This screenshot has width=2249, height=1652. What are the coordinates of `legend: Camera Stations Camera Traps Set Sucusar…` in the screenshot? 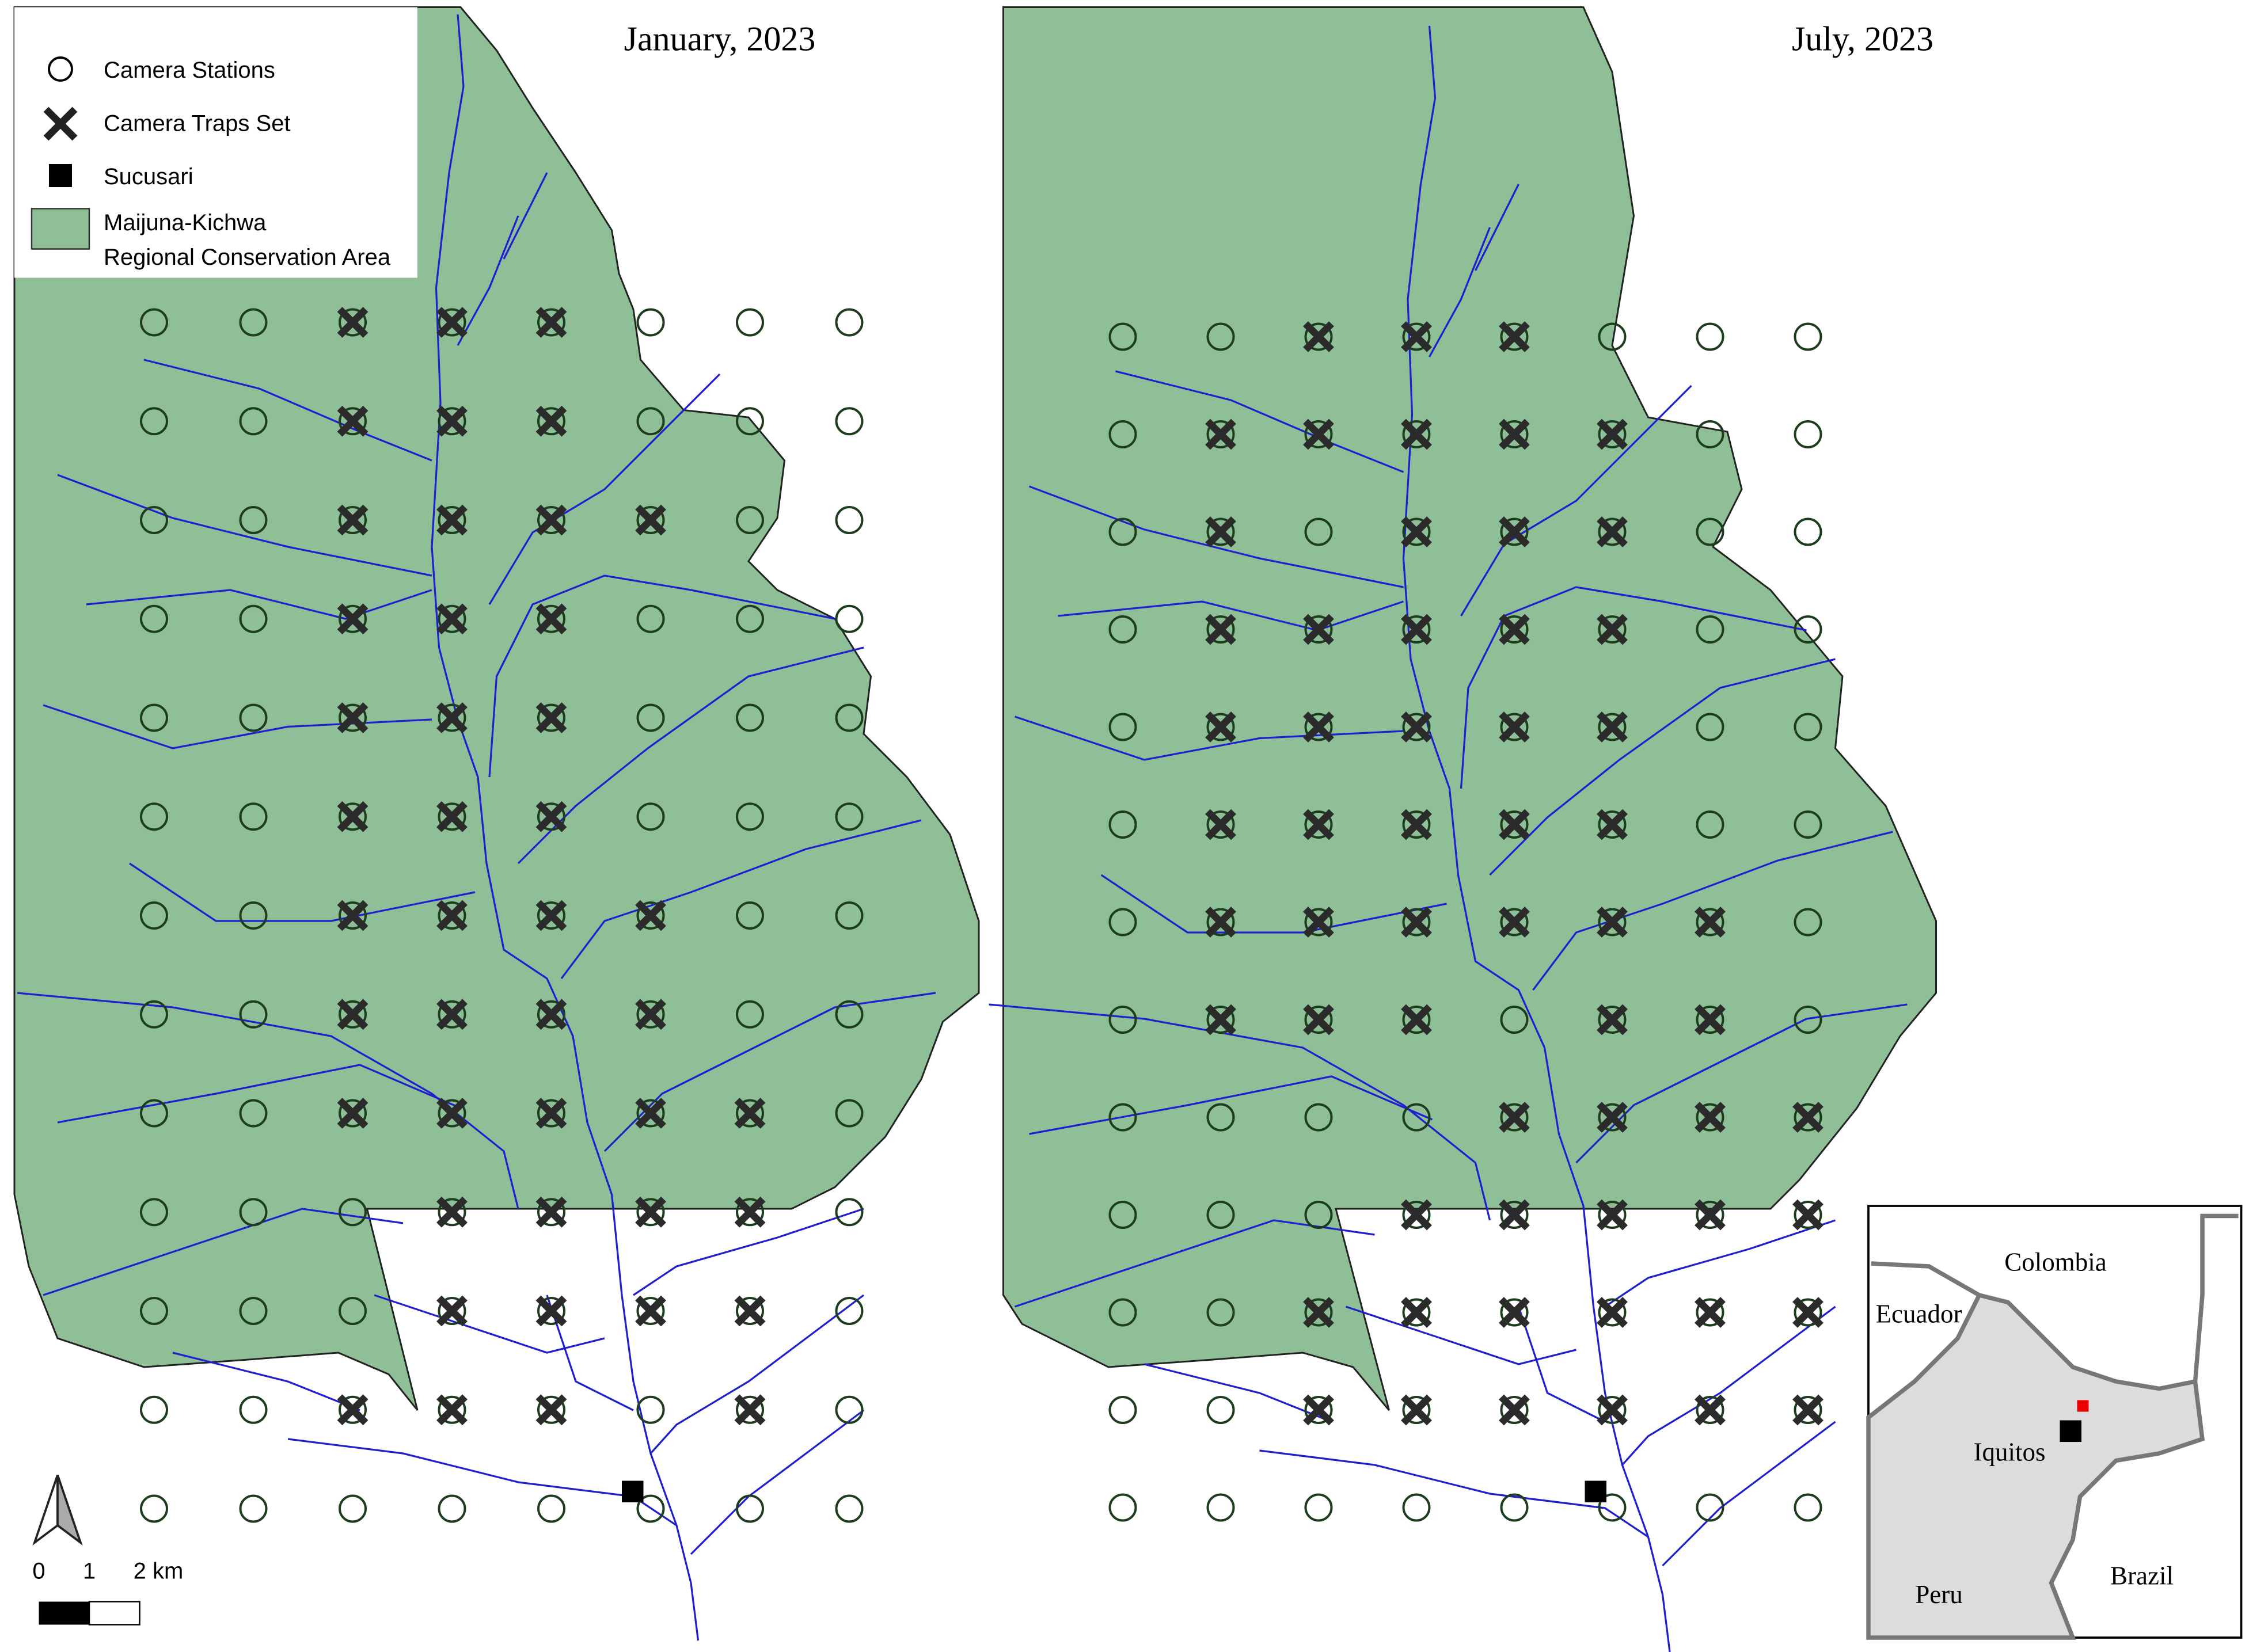 It's located at (215, 142).